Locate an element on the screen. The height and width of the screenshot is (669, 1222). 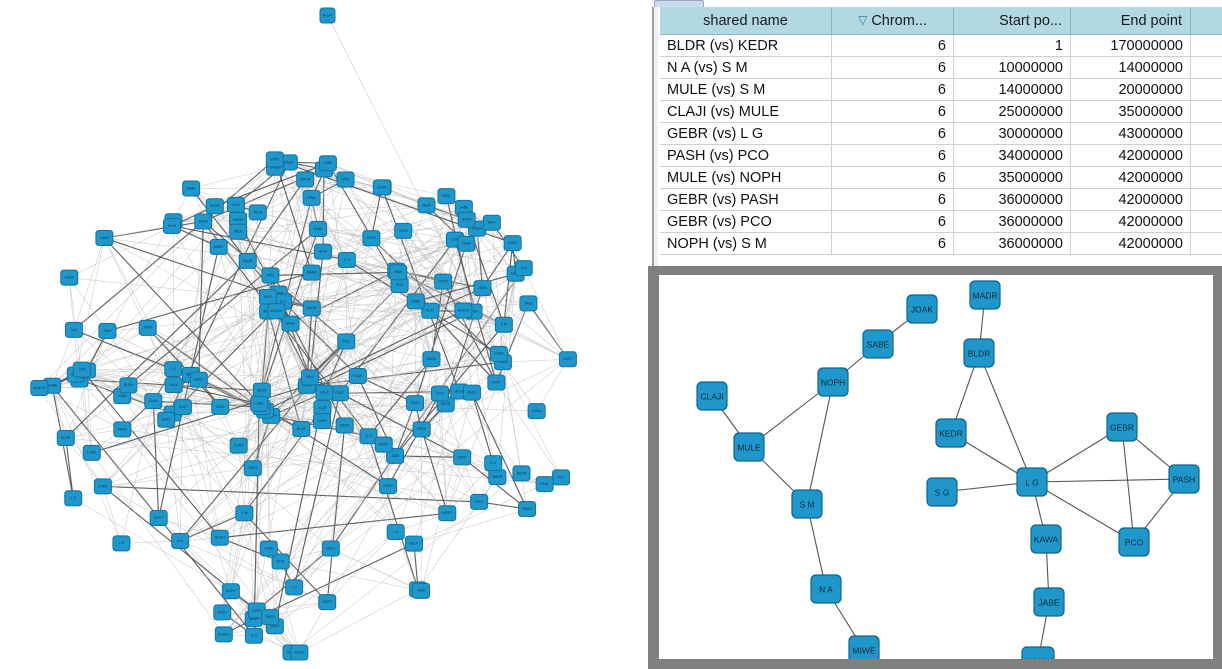
large-network-node: NORT is located at coordinates (462, 457).